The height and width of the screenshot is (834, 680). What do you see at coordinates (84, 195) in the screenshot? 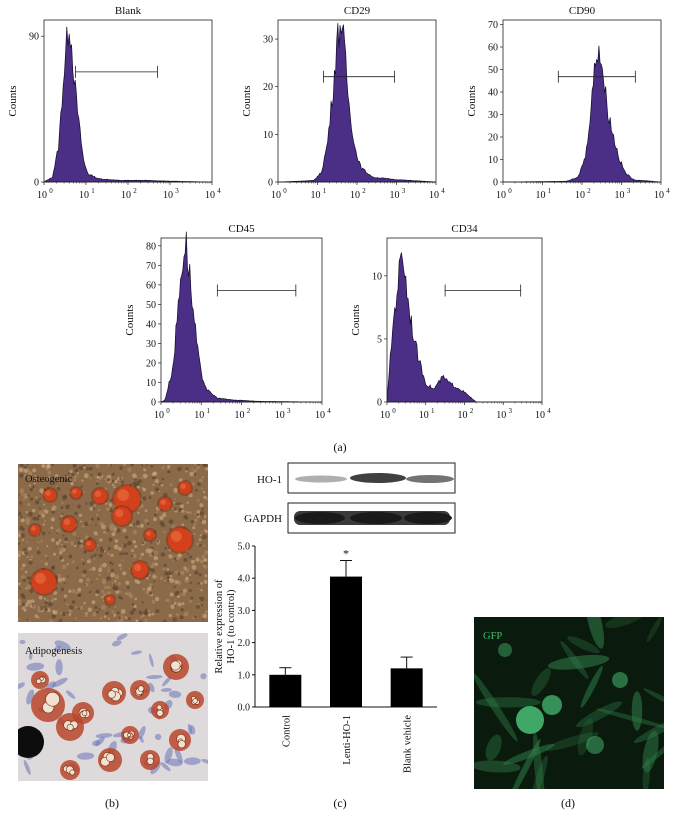
I see `x-tick-label-blank-1: 10` at bounding box center [84, 195].